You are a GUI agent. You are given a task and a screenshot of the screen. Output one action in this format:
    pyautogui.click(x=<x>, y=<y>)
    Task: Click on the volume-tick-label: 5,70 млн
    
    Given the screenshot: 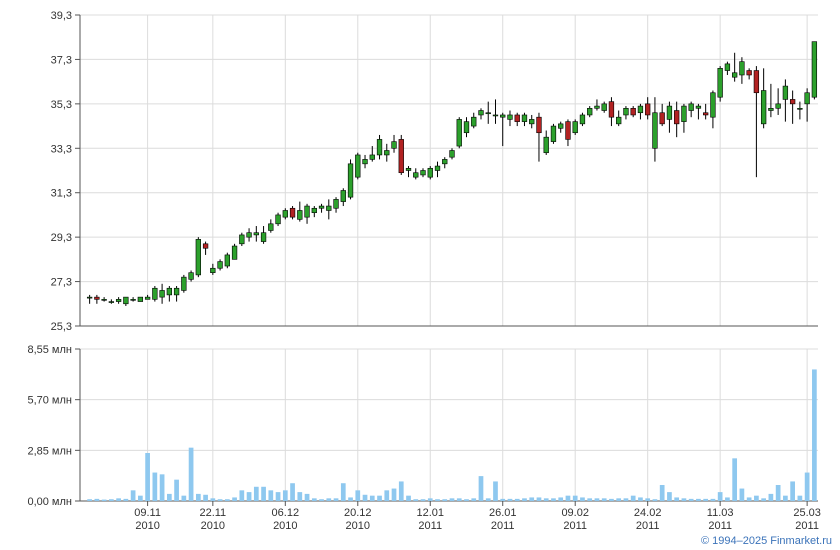 What is the action you would take?
    pyautogui.click(x=49, y=401)
    